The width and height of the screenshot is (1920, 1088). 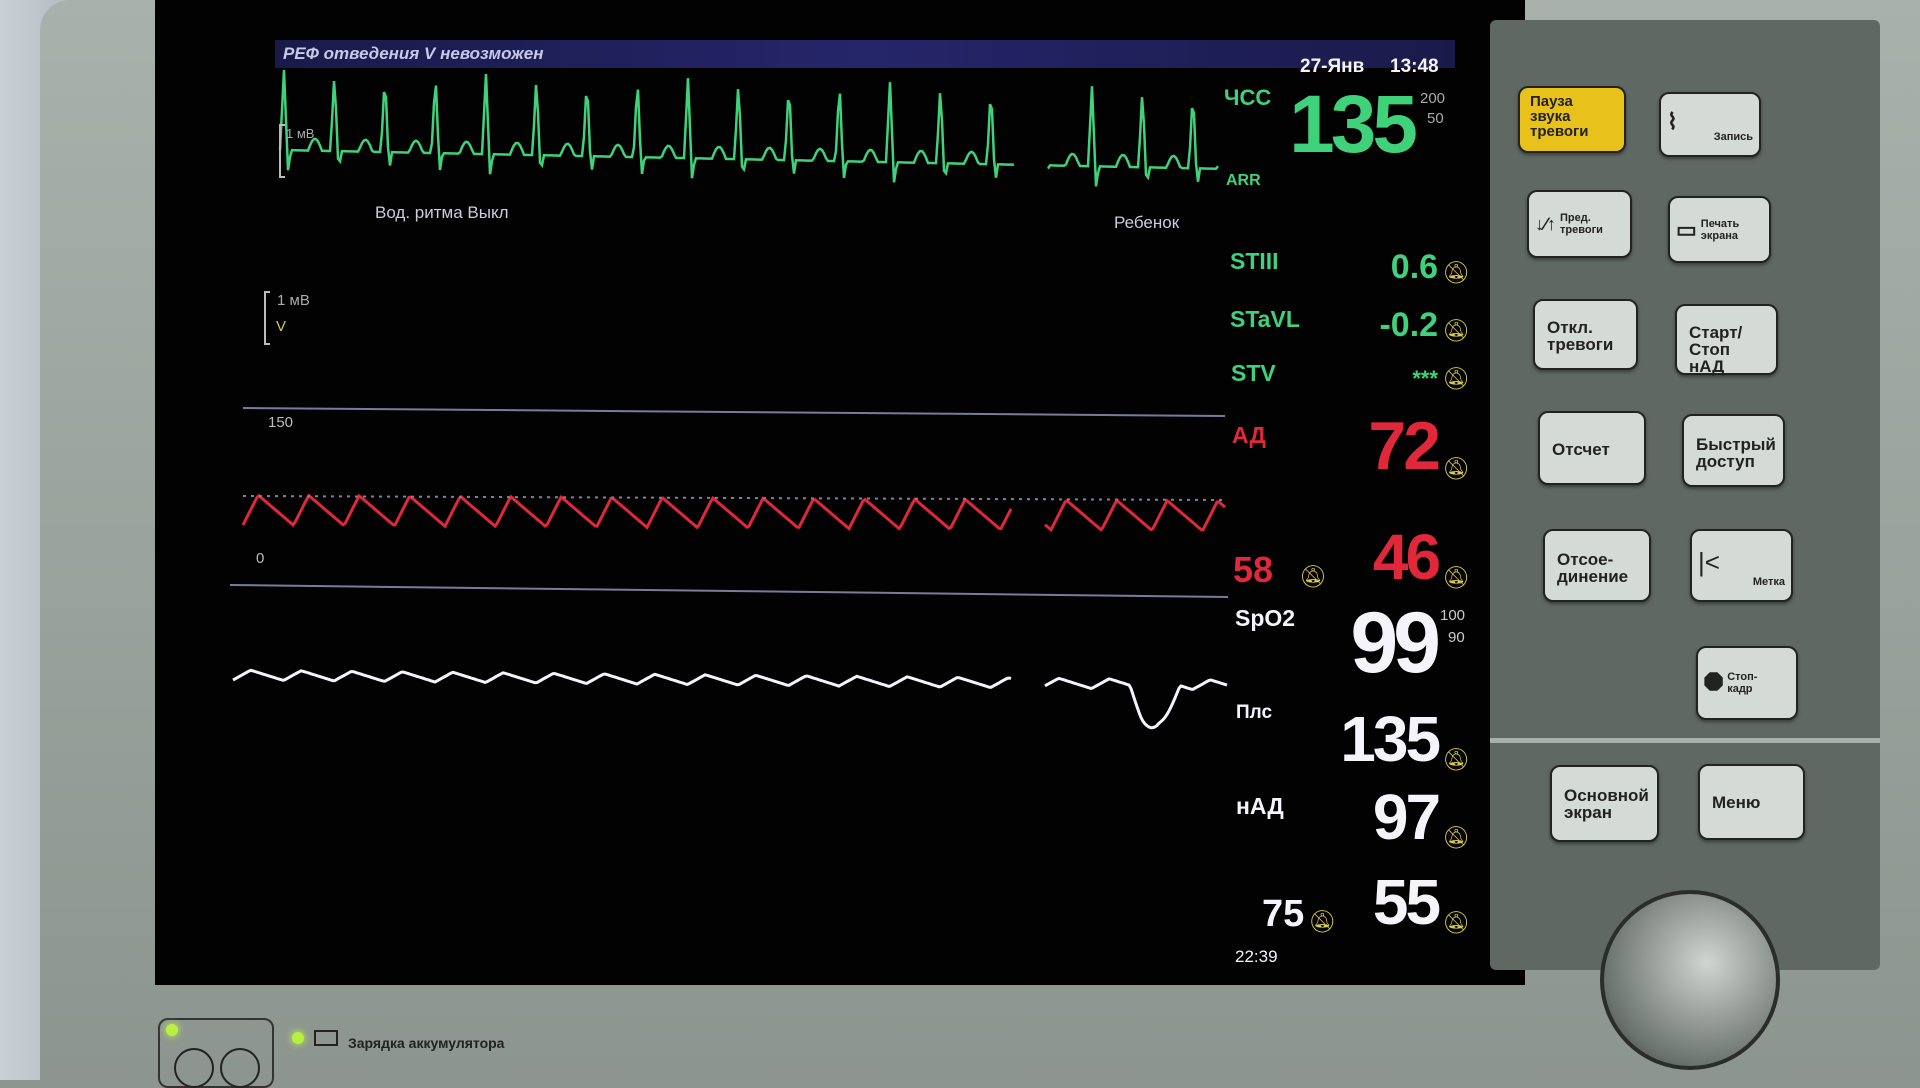 What do you see at coordinates (1353, 124) in the screenshot?
I see `hr-value: 135` at bounding box center [1353, 124].